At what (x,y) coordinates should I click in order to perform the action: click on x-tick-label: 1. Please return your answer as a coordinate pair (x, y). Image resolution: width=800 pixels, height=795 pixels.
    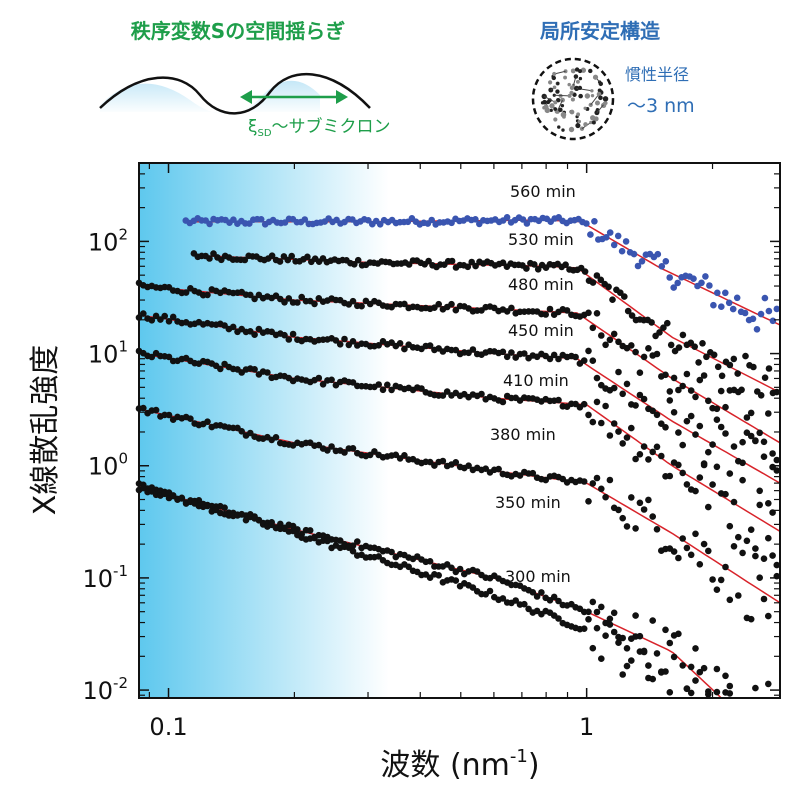
    Looking at the image, I should click on (586, 727).